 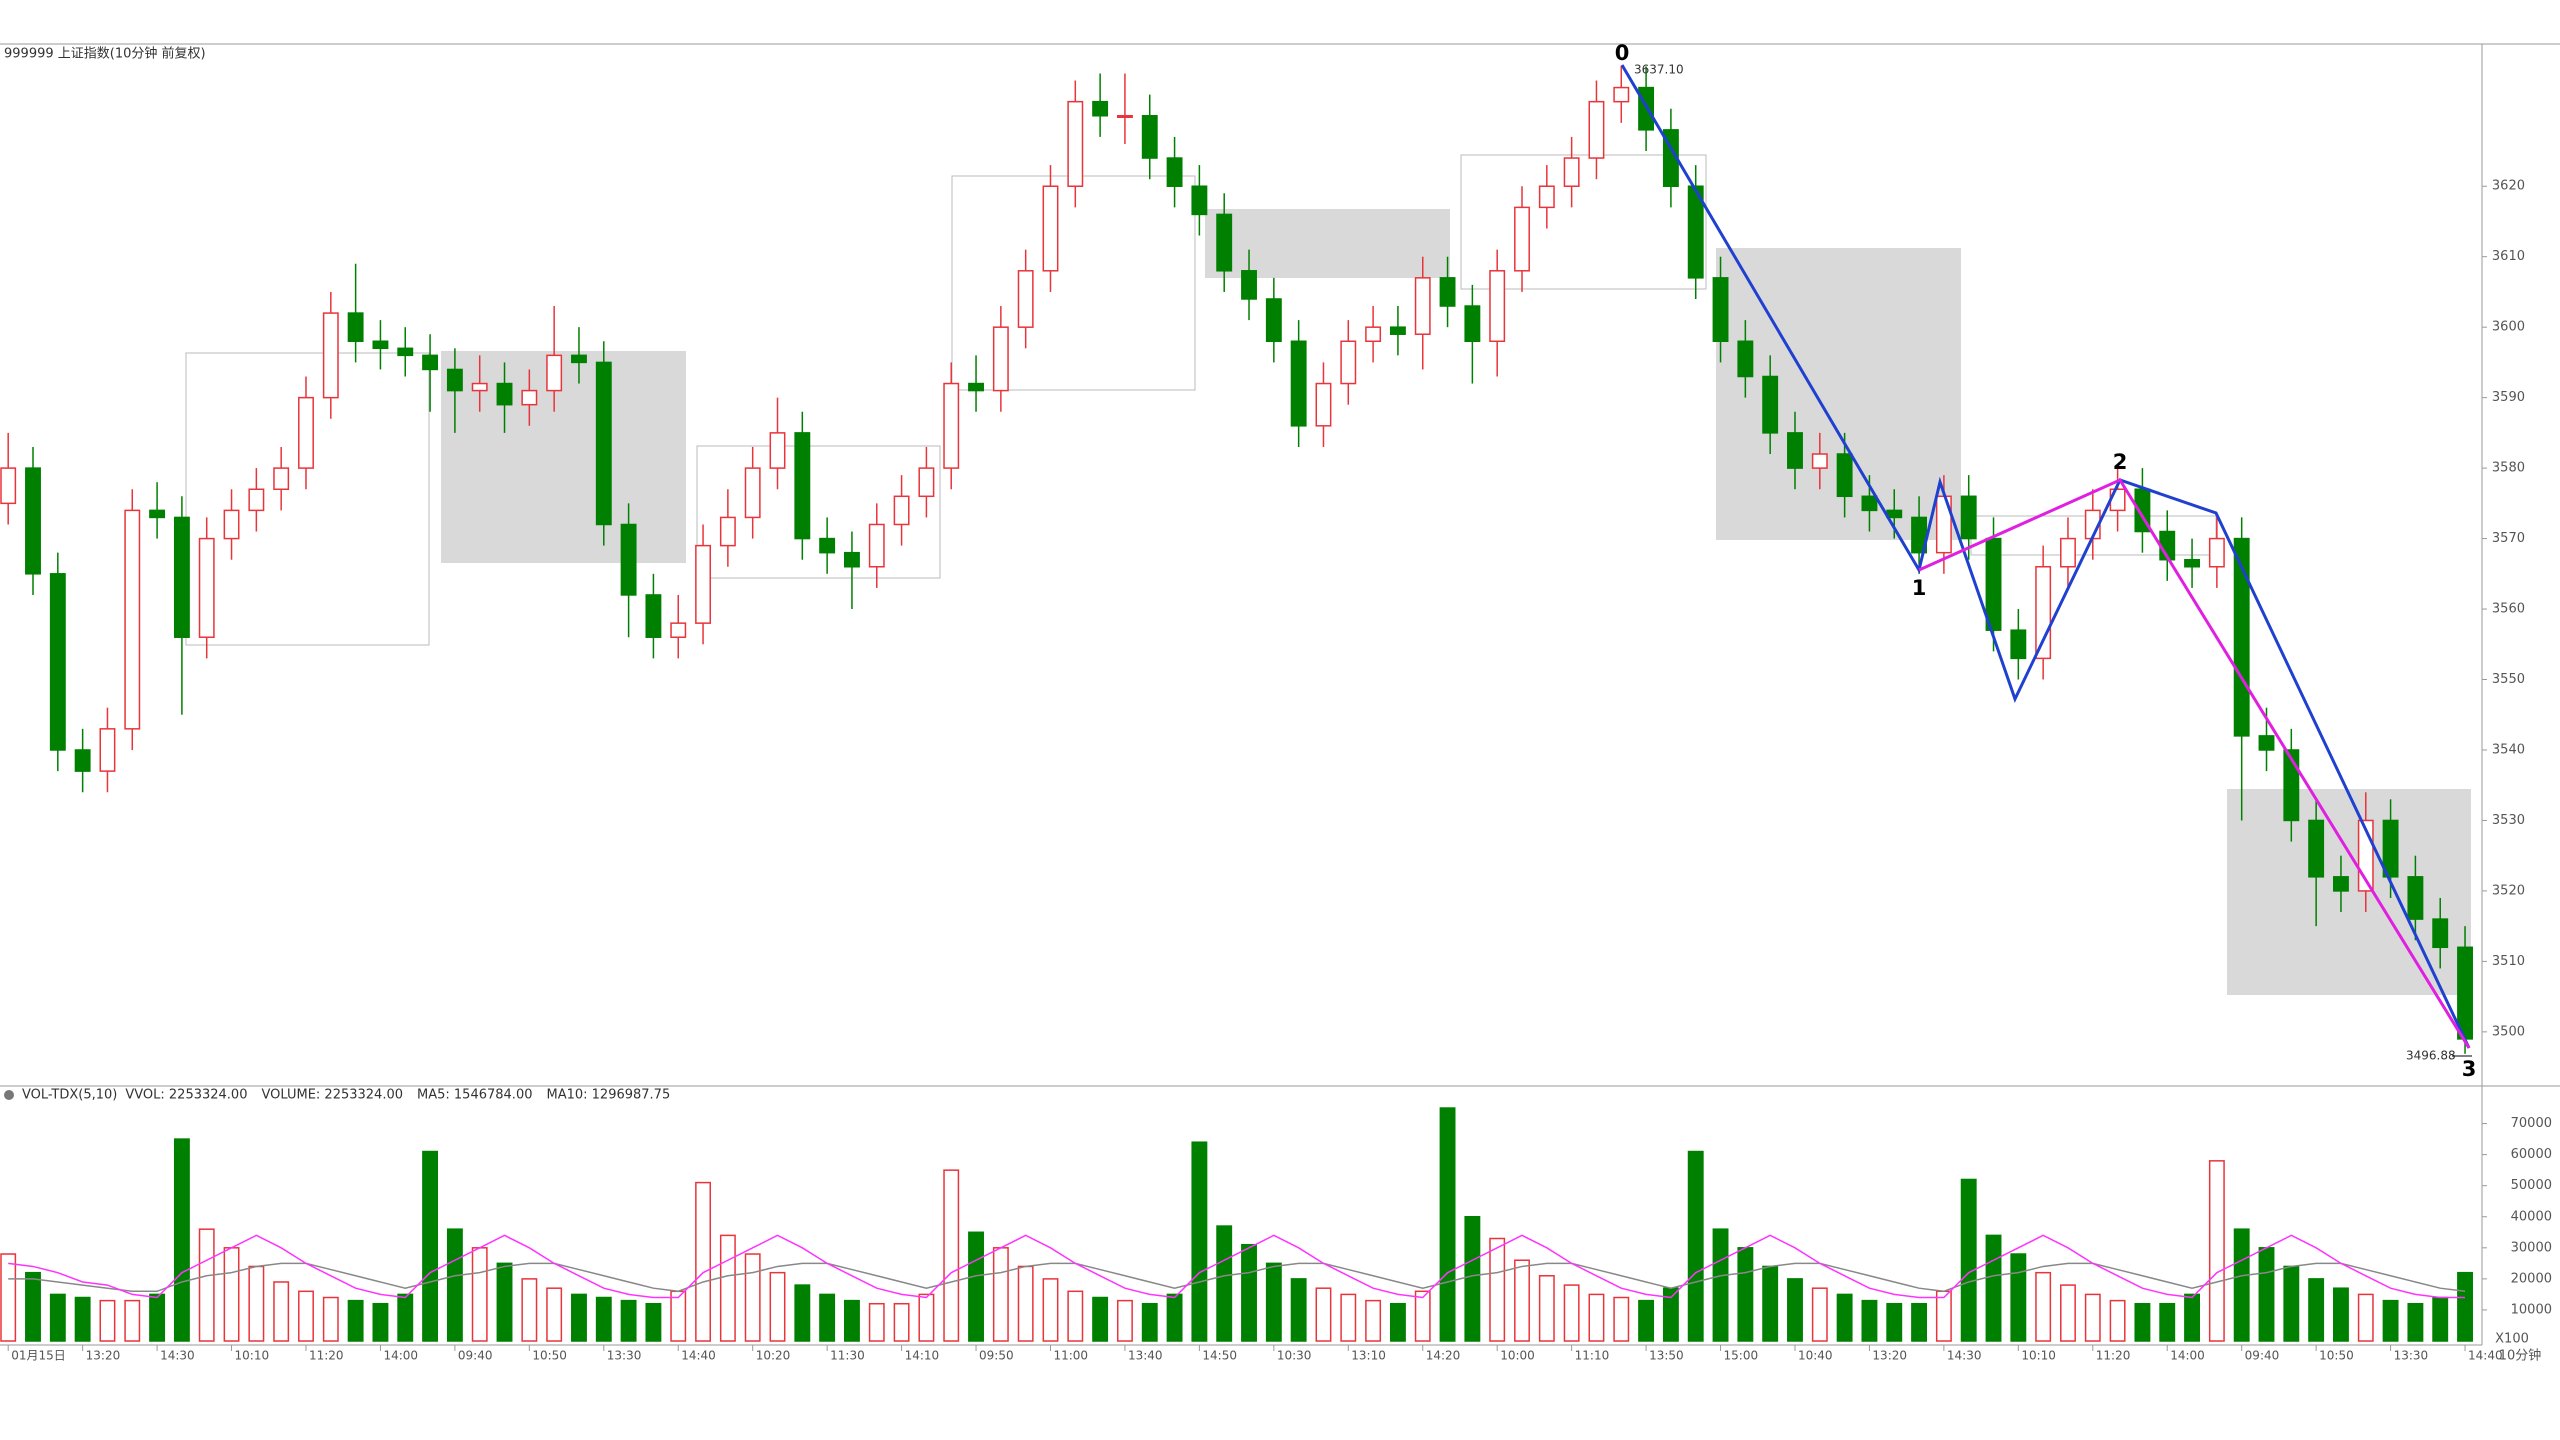 I want to click on x-tick-label: 13:10, so click(x=1368, y=1356).